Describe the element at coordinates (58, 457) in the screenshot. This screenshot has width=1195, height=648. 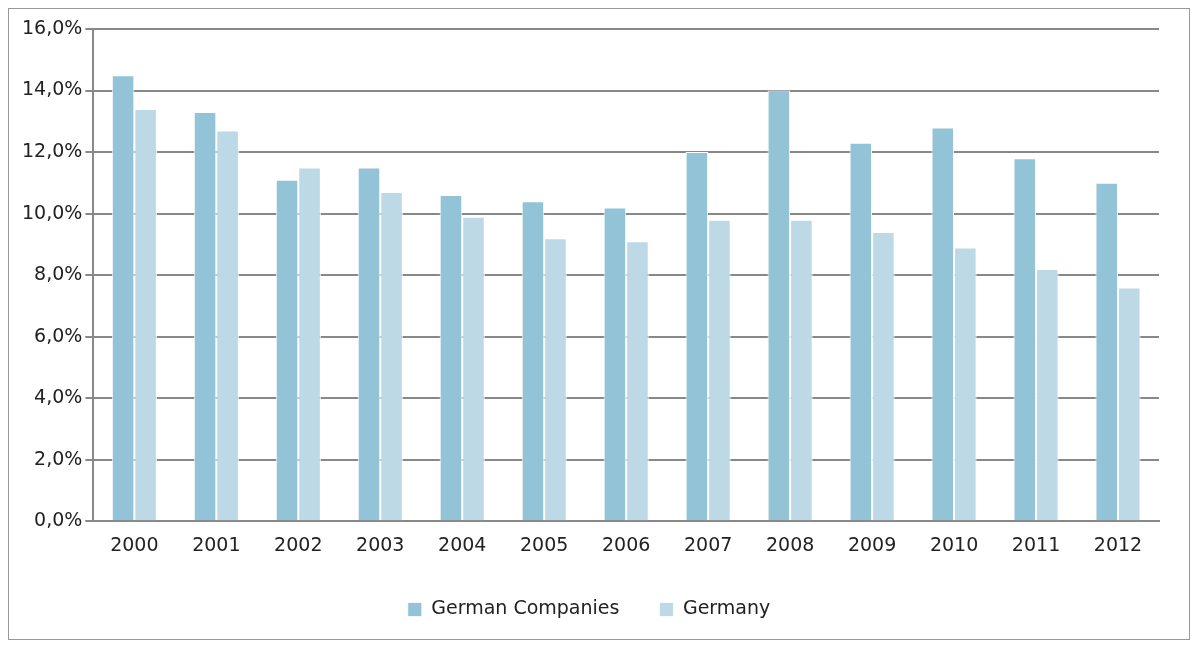
I see `y-tick-label: 2,0%` at that location.